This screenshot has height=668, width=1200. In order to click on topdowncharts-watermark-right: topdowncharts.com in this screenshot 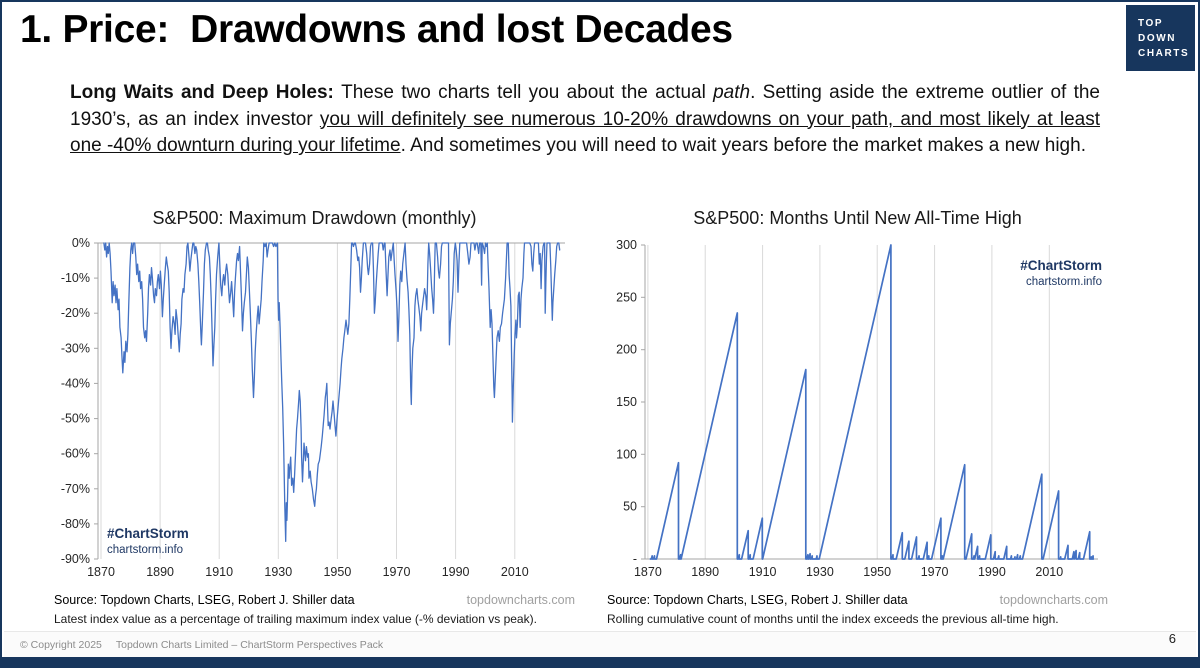, I will do `click(1053, 600)`.